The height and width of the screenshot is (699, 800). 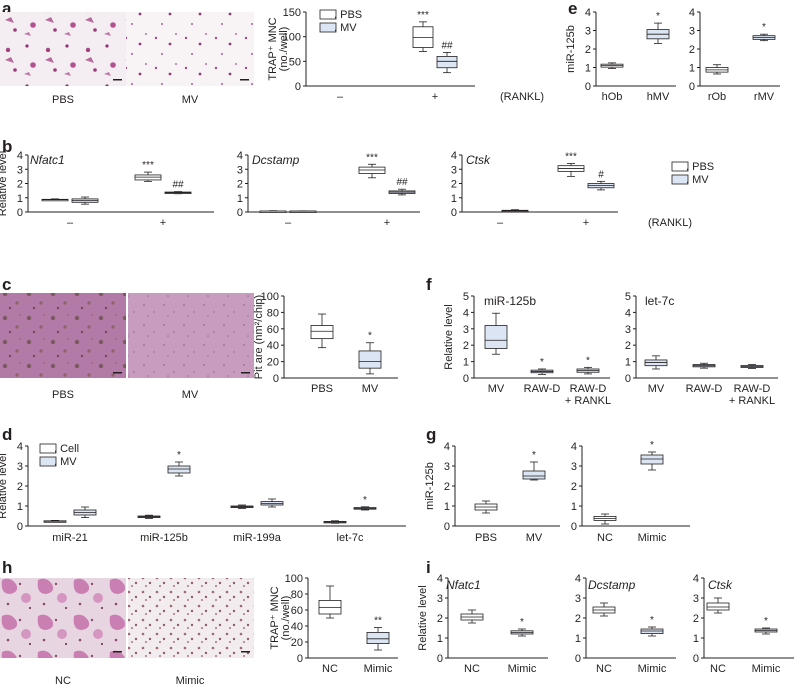 I want to click on x-tick-label: miR-125b, so click(x=164, y=538).